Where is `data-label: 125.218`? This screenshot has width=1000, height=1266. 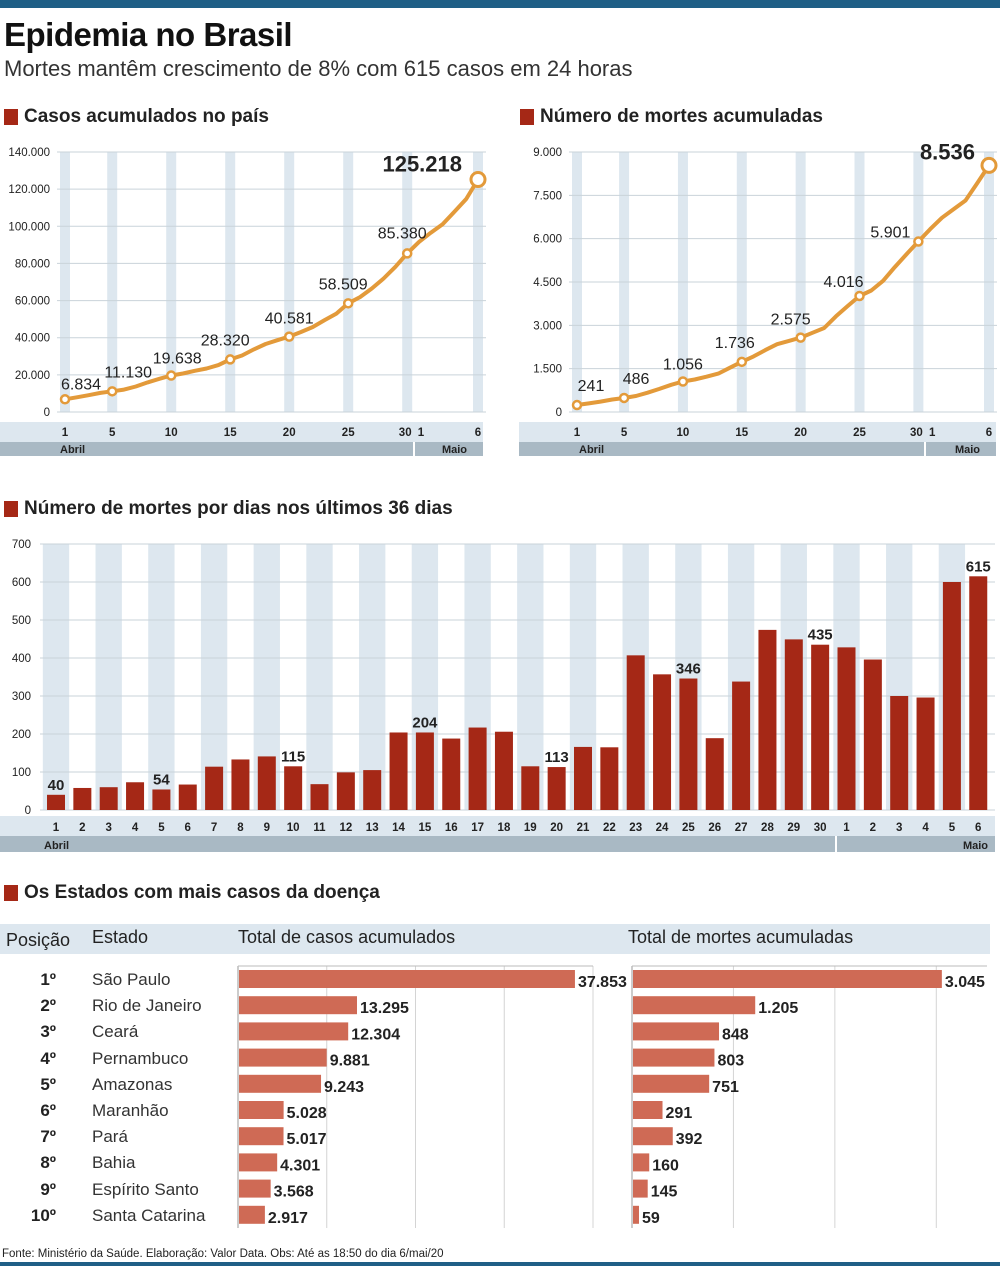
data-label: 125.218 is located at coordinates (422, 163).